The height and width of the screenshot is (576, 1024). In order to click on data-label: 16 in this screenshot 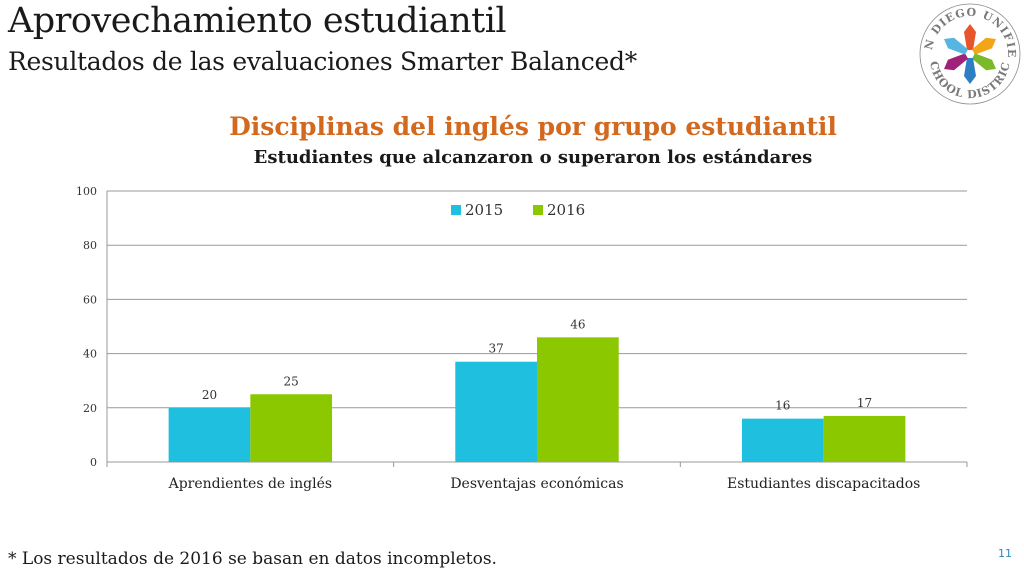, I will do `click(782, 406)`.